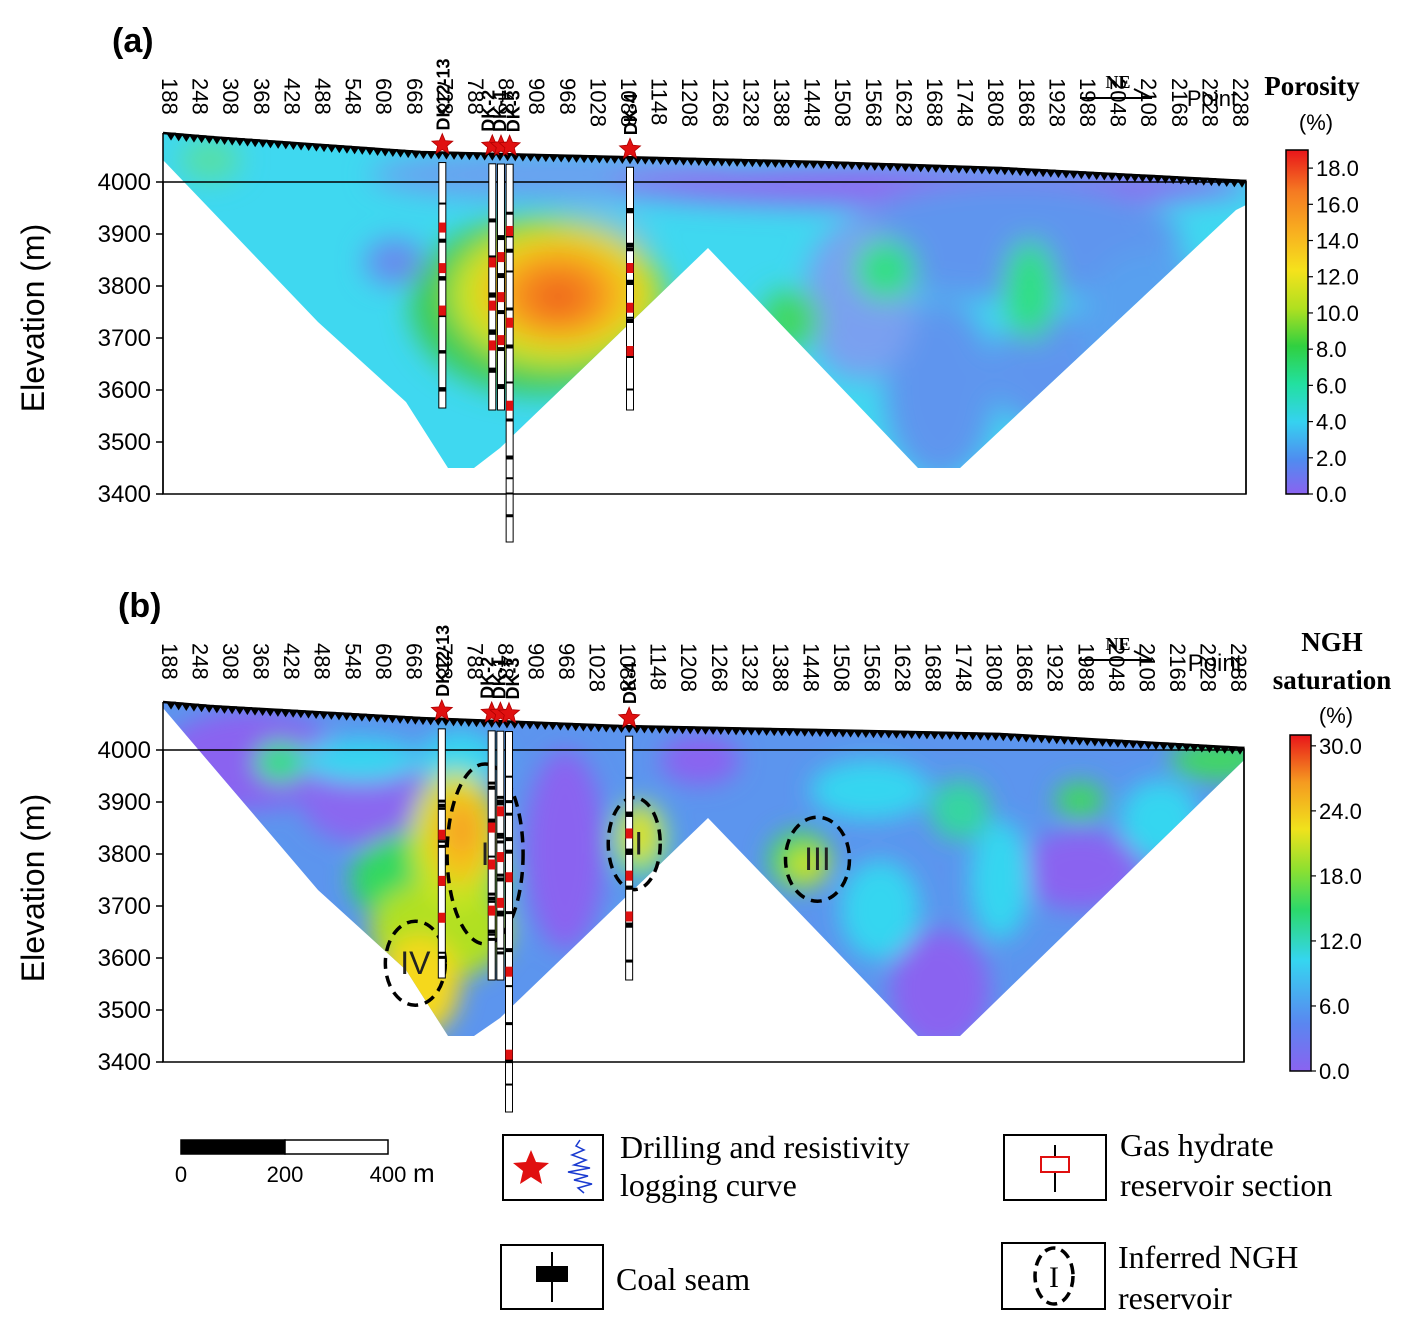  What do you see at coordinates (1116, 667) in the screenshot?
I see `x-tick-label: 2048` at bounding box center [1116, 667].